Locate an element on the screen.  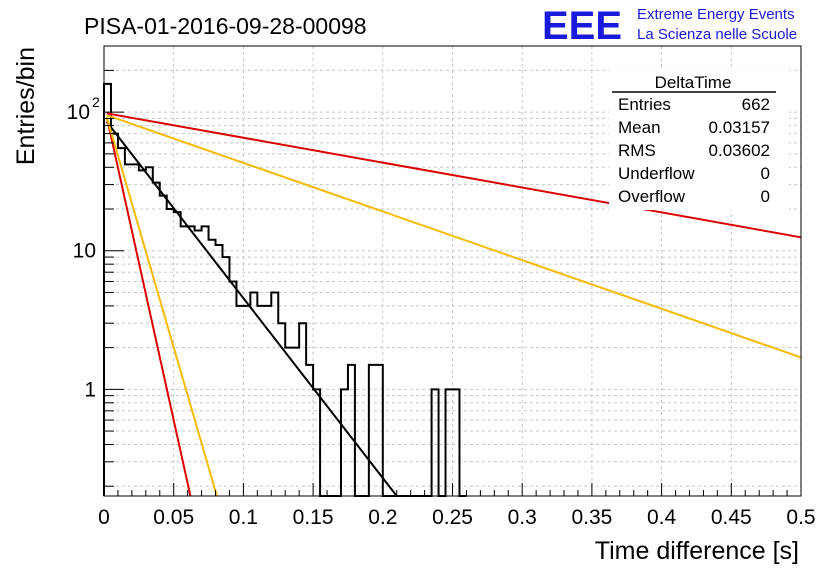
x-tick-label: 0.1 is located at coordinates (243, 517).